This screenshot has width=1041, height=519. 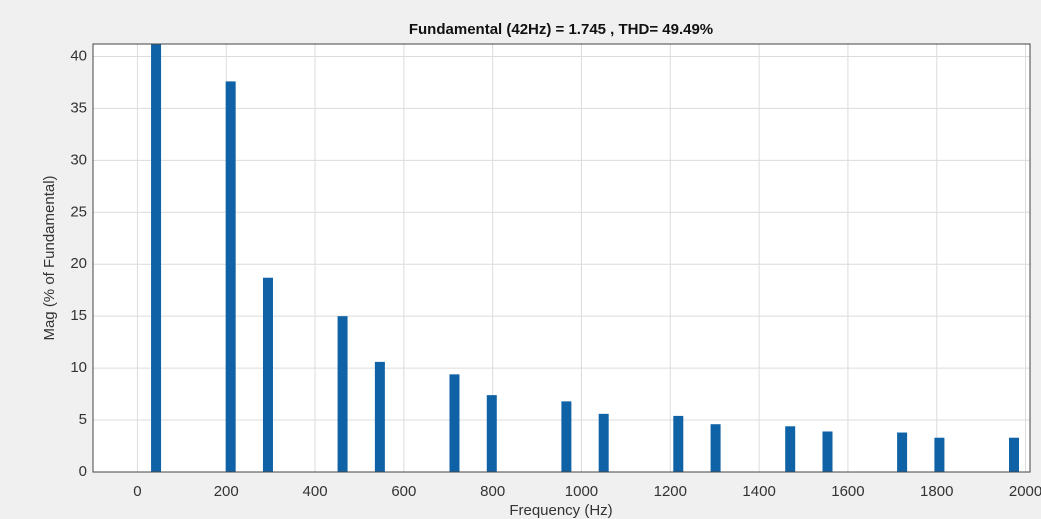 I want to click on x-tick-label: 400, so click(x=315, y=491).